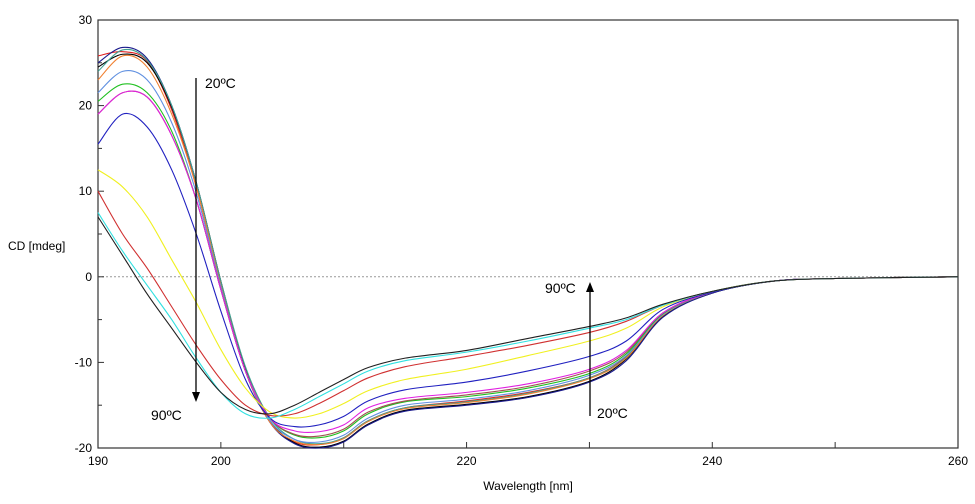 The height and width of the screenshot is (504, 975). Describe the element at coordinates (86, 106) in the screenshot. I see `y-tick-label: 20` at that location.